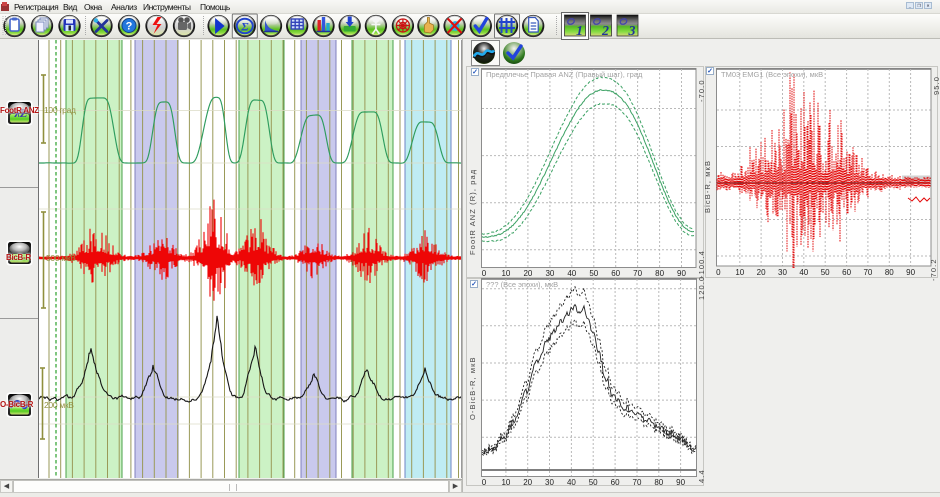 This screenshot has height=497, width=940. I want to click on svg-text: 2, so click(605, 31).